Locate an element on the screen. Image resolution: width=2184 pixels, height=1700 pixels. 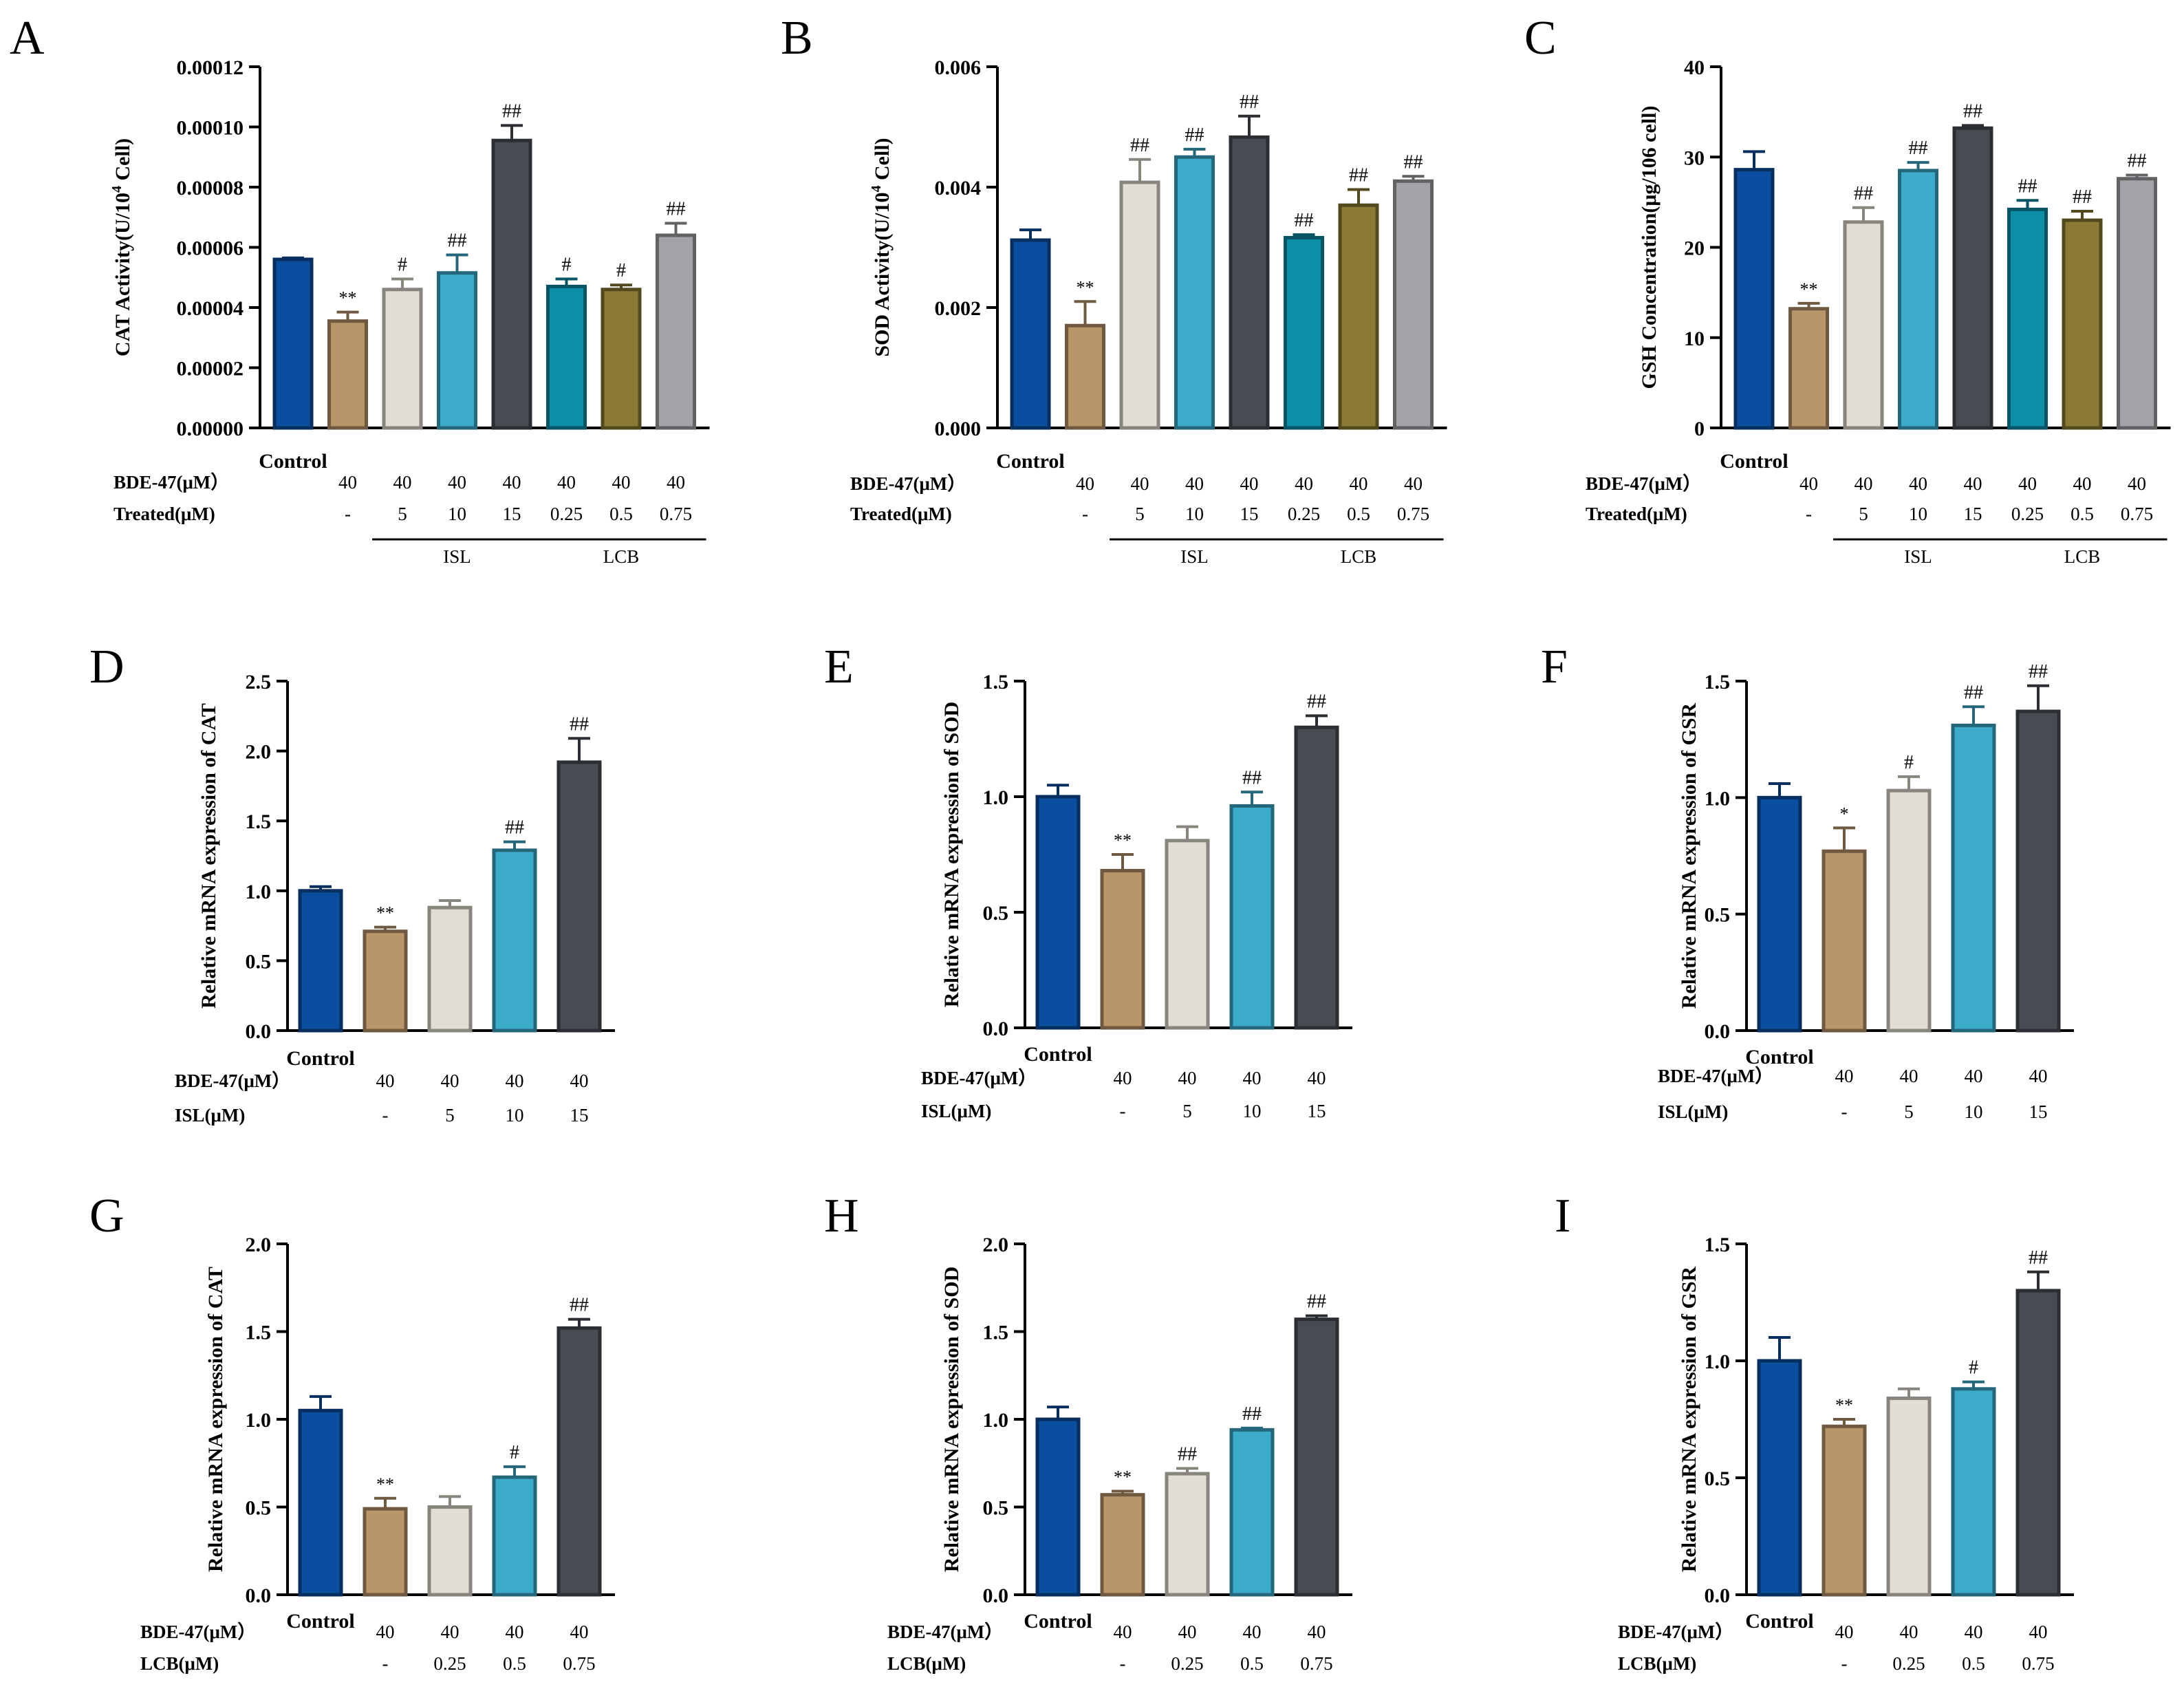
y-tick-label: 0.5 is located at coordinates (996, 1508).